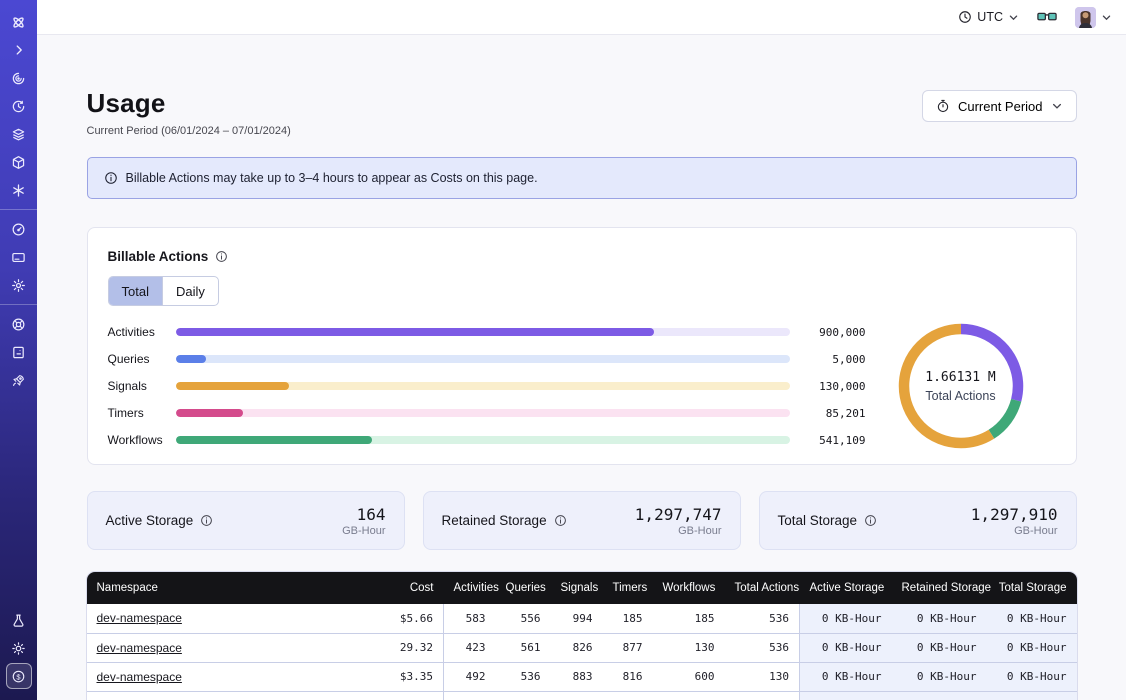  I want to click on col-queries: Queries, so click(523, 588).